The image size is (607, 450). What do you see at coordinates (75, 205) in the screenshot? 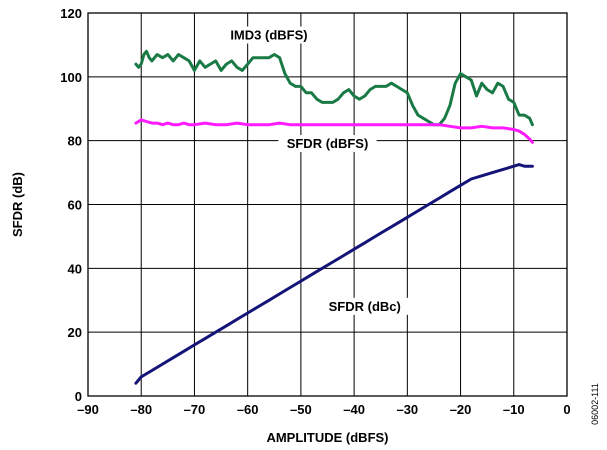
I see `y-tick-label: 60` at bounding box center [75, 205].